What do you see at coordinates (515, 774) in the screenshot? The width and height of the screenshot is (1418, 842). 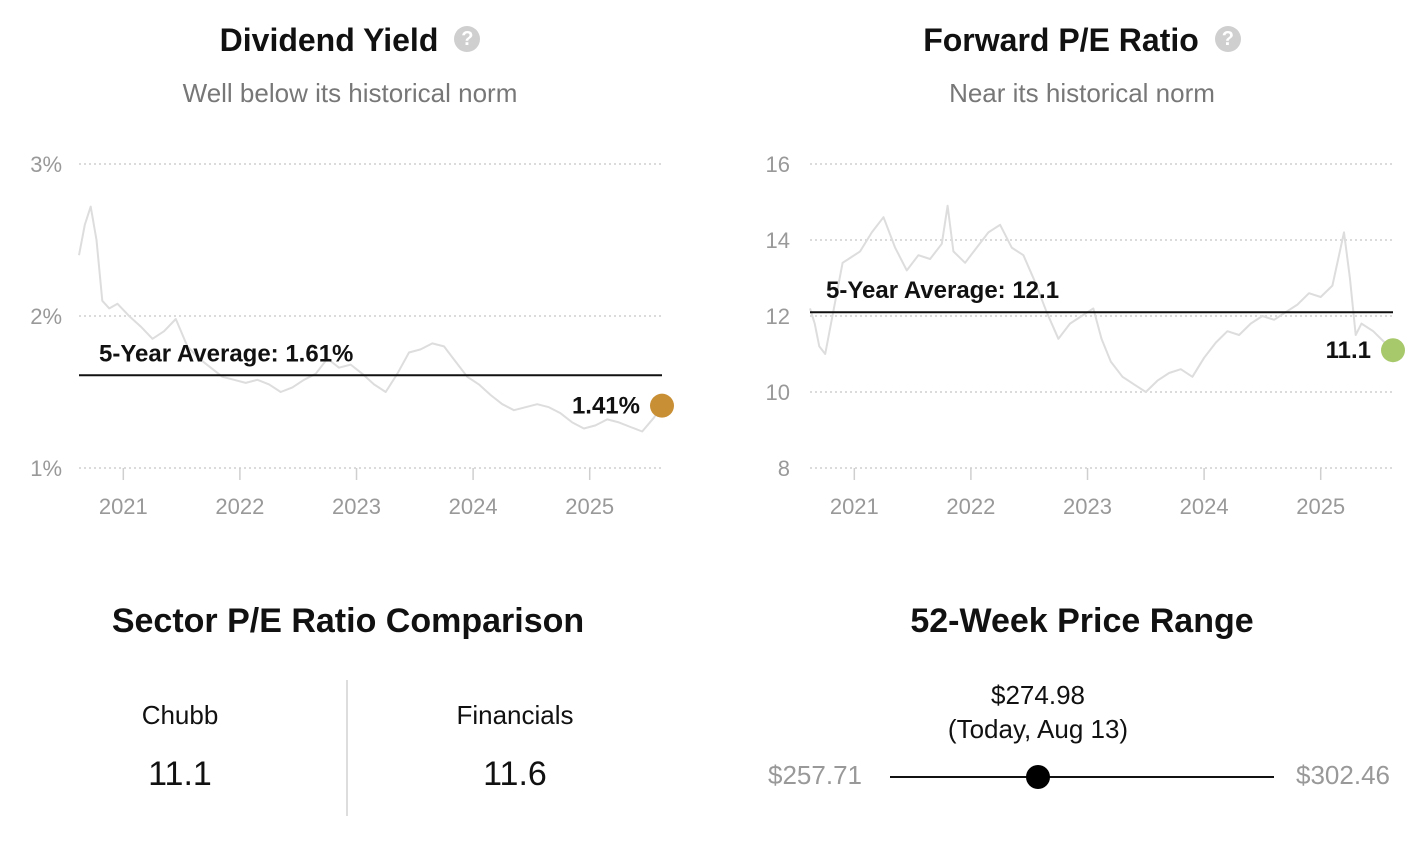 I see `sector-pe-right-value: 11.6` at bounding box center [515, 774].